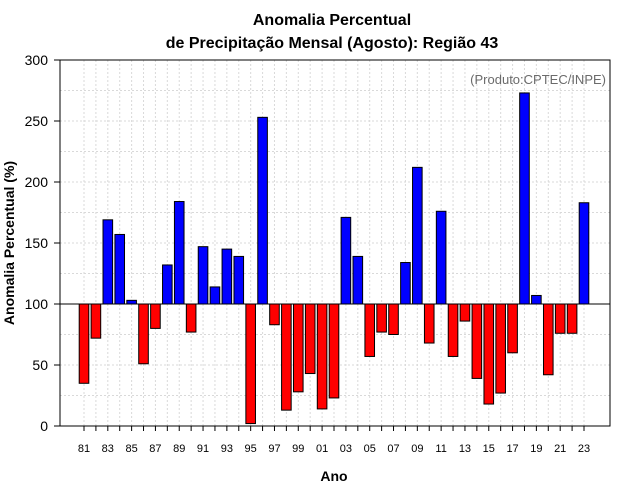 The height and width of the screenshot is (500, 640). I want to click on x-axis-label: Ano, so click(333, 476).